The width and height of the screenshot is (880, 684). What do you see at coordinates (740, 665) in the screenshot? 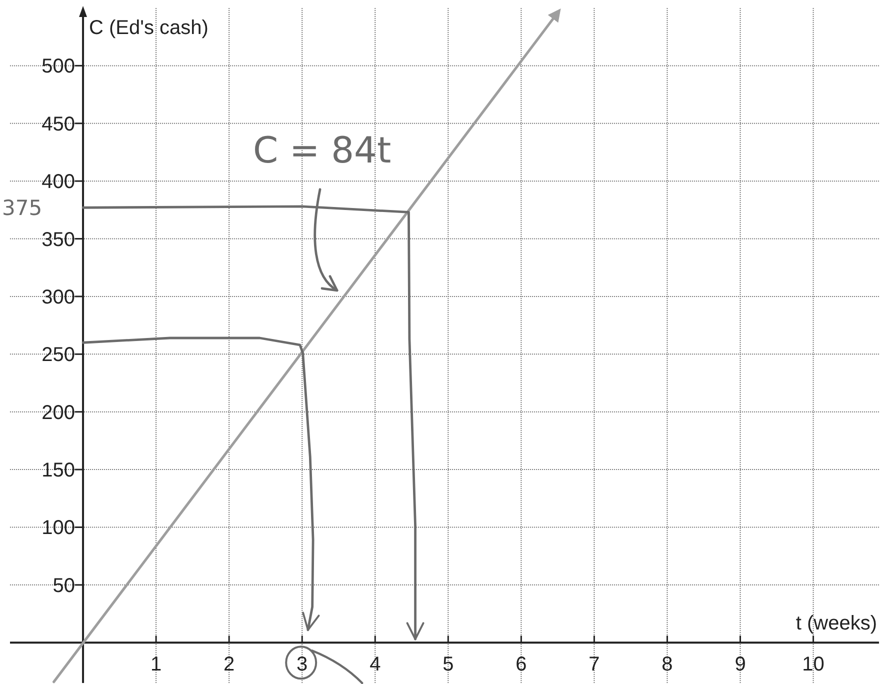
I see `x-tick-label: 9` at bounding box center [740, 665].